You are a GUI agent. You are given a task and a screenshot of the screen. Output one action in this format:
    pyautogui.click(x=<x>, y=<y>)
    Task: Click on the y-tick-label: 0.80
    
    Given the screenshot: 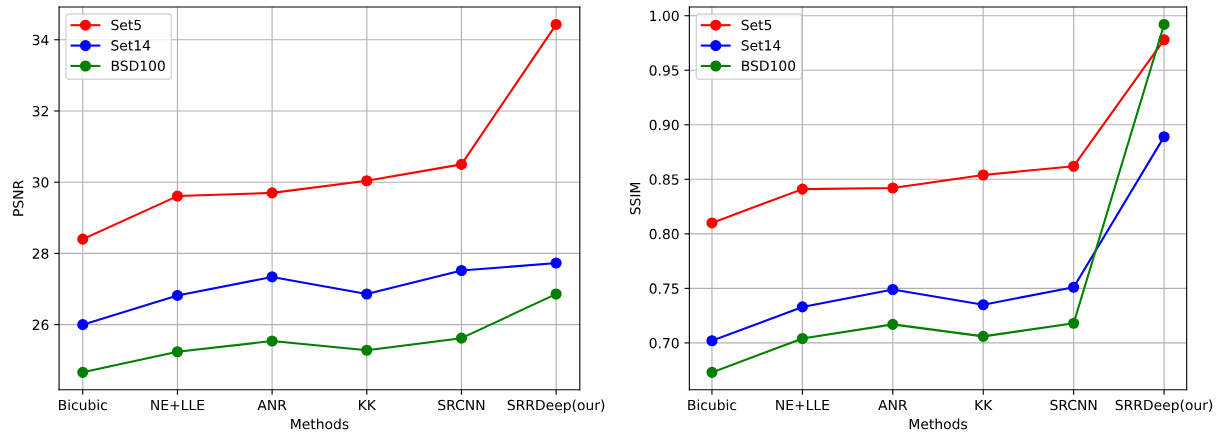 What is the action you would take?
    pyautogui.click(x=664, y=234)
    